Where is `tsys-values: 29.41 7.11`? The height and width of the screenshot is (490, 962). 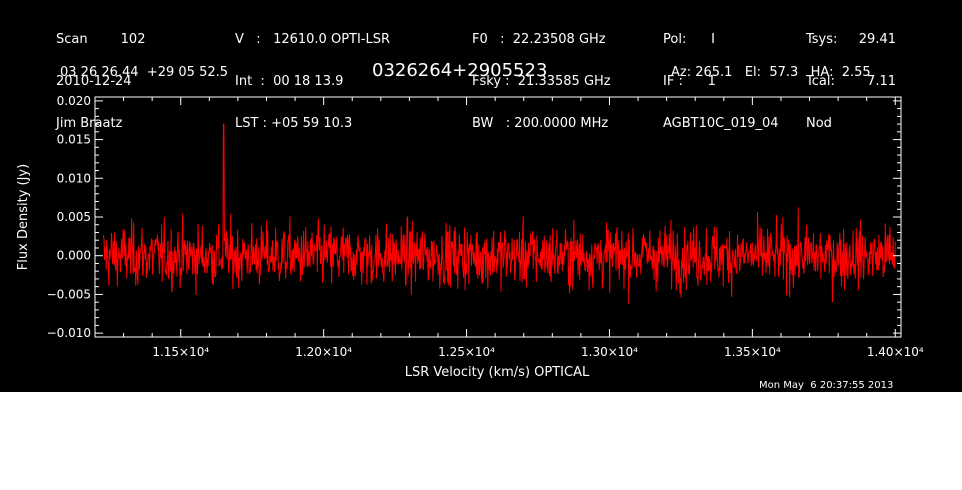 tsys-values: 29.41 7.11 is located at coordinates (871, 75).